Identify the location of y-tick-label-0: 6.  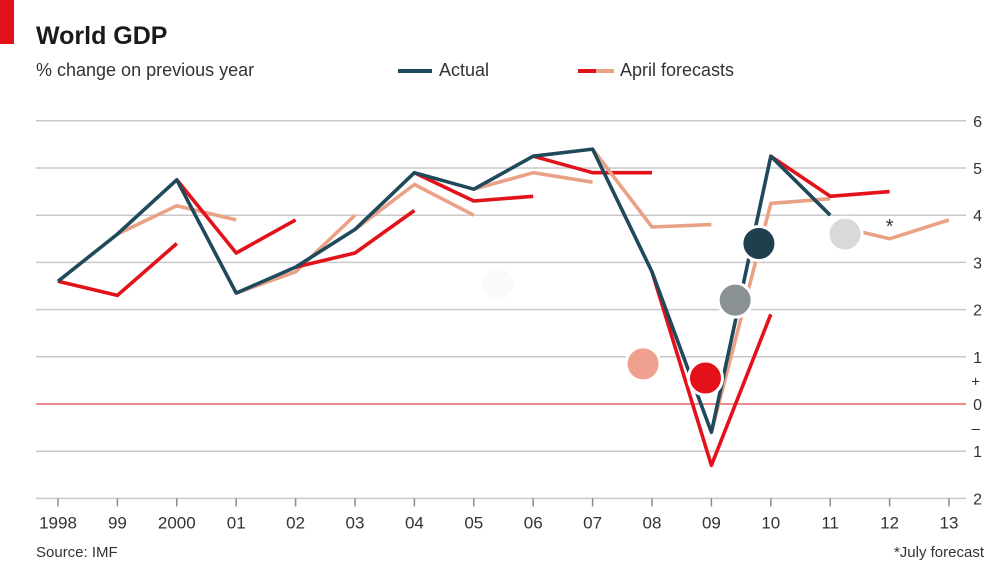
(977, 122).